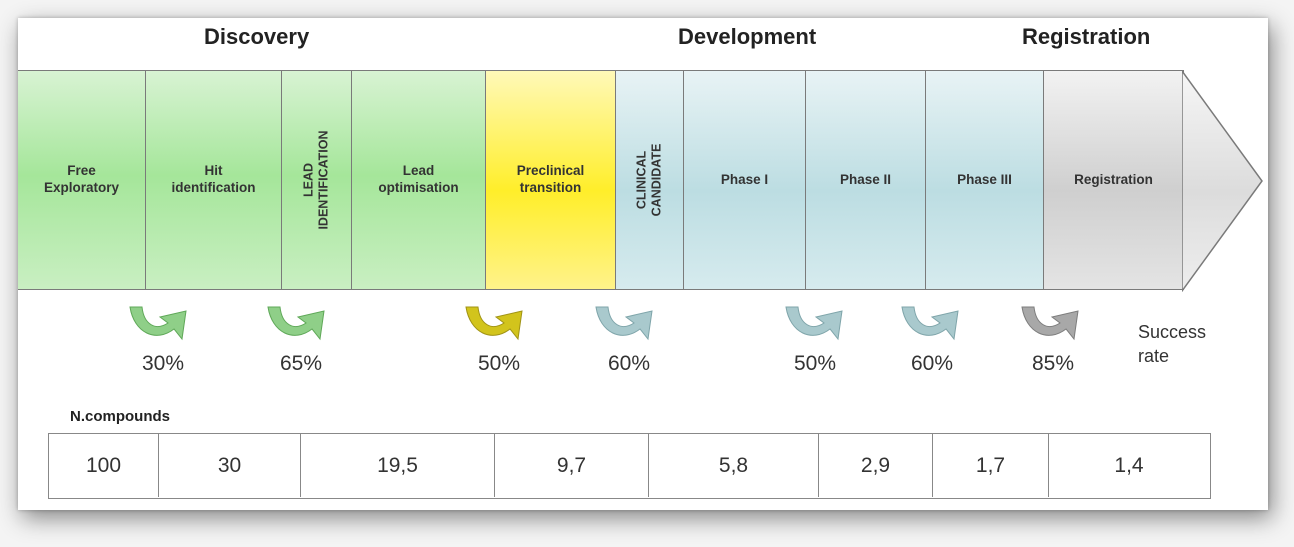  I want to click on phase-header-development: Development, so click(747, 36).